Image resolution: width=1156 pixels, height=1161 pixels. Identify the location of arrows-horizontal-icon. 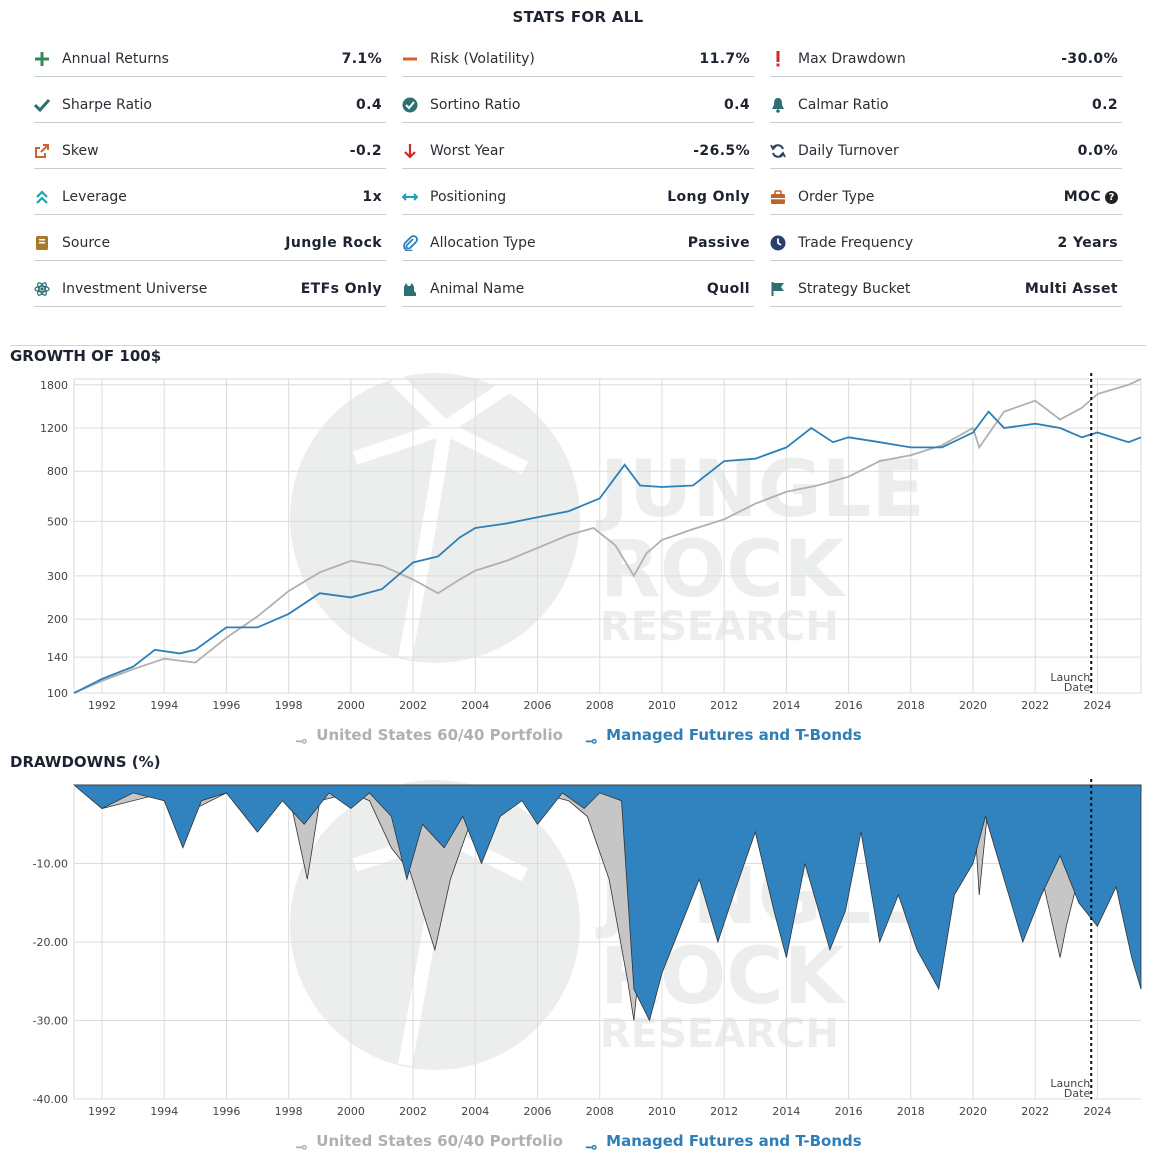
(413, 197).